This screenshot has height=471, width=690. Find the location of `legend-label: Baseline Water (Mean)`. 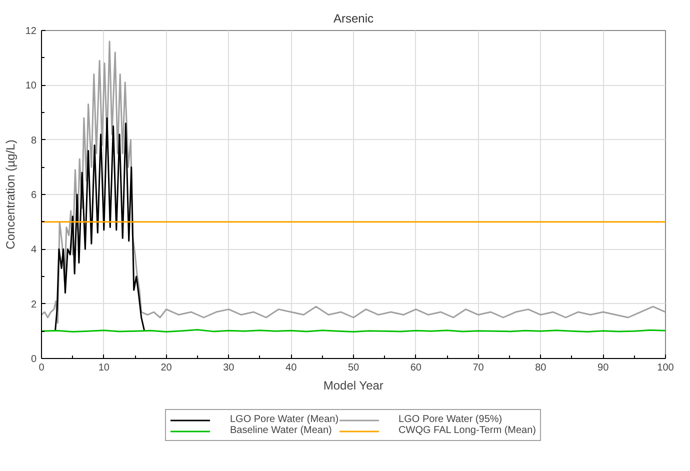

legend-label: Baseline Water (Mean) is located at coordinates (281, 430).